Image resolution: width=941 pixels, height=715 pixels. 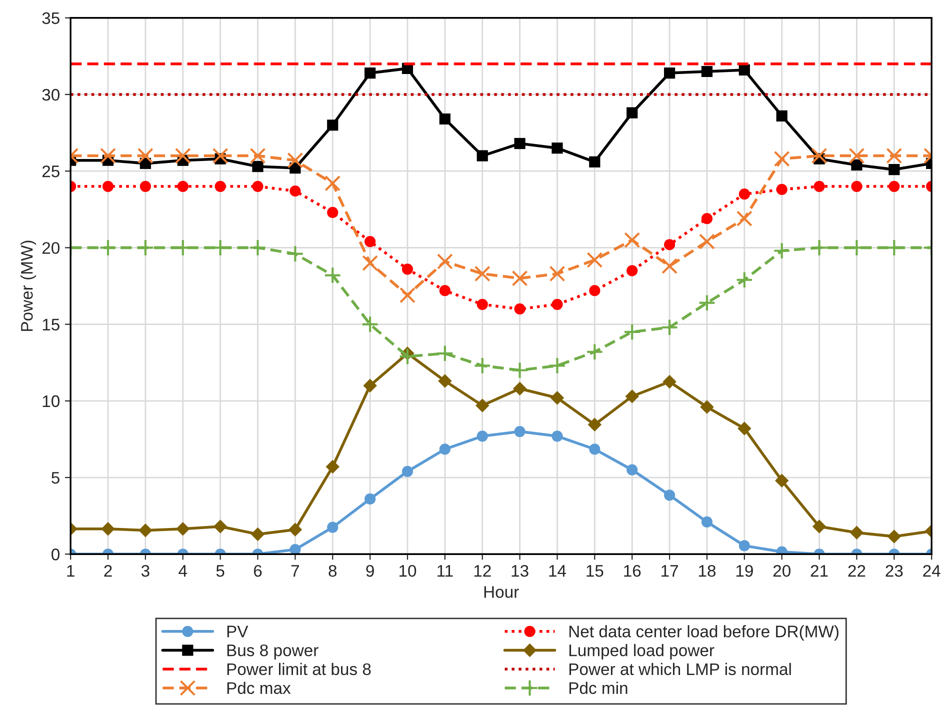 What do you see at coordinates (51, 401) in the screenshot?
I see `y-tick-label: 10` at bounding box center [51, 401].